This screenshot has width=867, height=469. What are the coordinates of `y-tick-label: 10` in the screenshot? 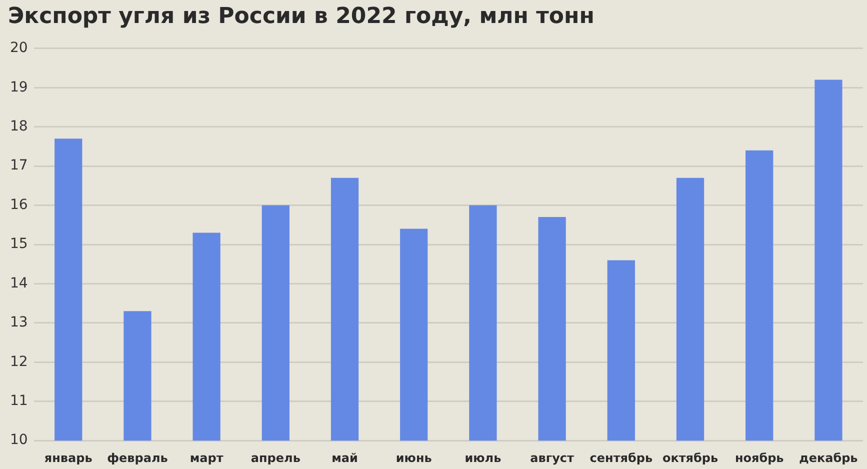 It's located at (19, 440).